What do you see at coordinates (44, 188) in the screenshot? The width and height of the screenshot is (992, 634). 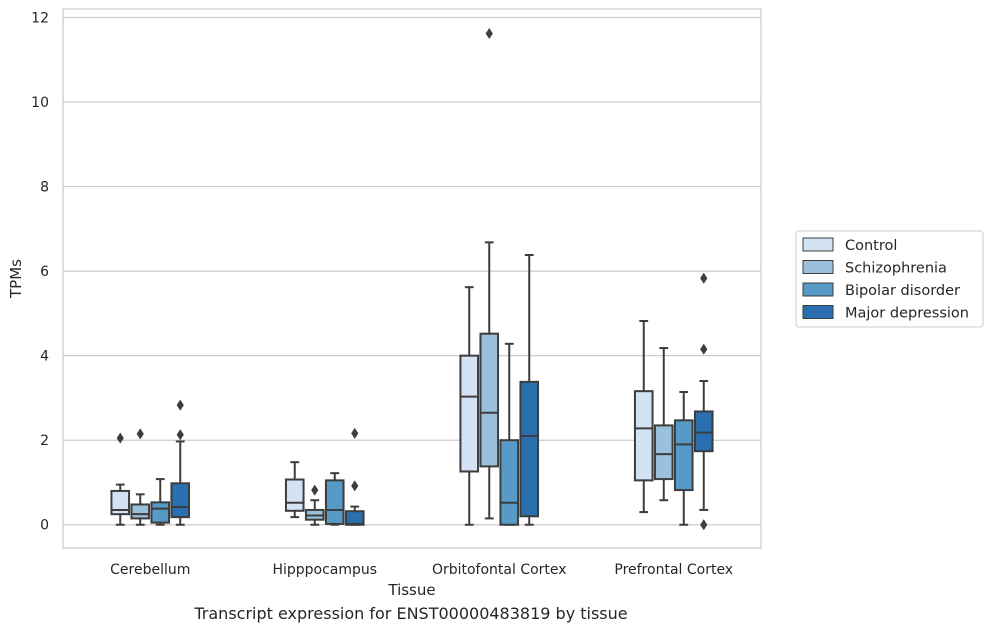 I see `y-tick-label: 8` at bounding box center [44, 188].